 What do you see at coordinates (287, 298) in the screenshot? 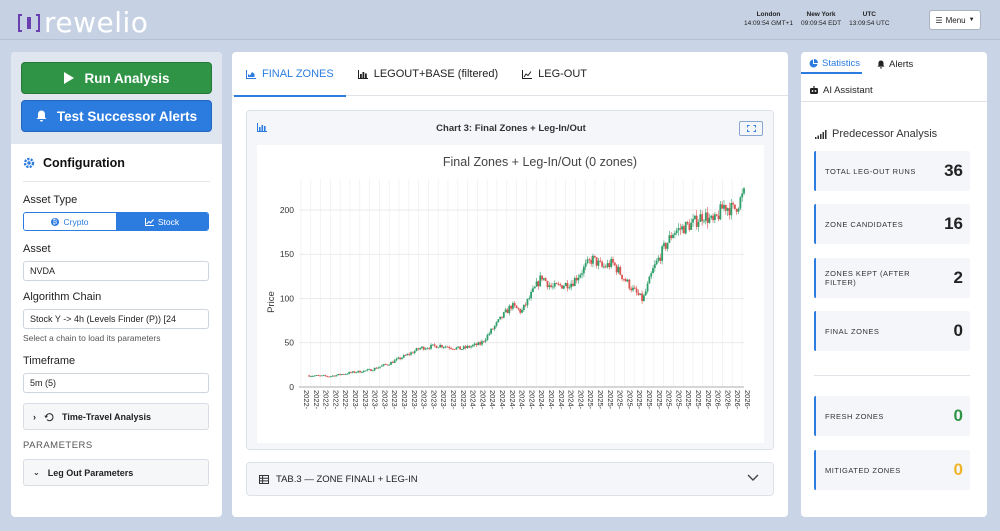
I see `y-tick-label: 100` at bounding box center [287, 298].